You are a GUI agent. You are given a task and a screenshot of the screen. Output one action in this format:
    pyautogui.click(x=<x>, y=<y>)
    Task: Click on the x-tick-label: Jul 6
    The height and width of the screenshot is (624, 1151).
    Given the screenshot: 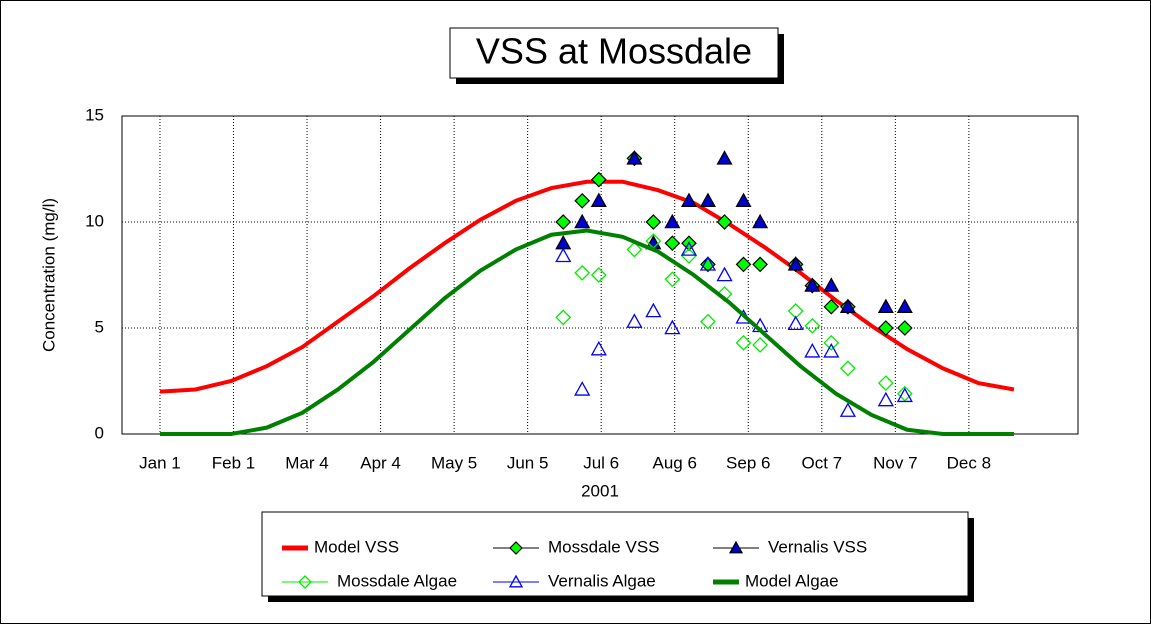 What is the action you would take?
    pyautogui.click(x=601, y=462)
    